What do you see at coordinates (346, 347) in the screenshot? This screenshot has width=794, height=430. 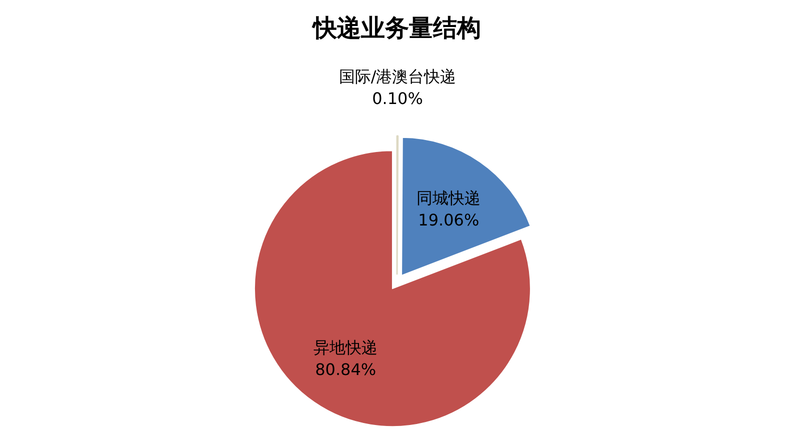 I see `slice-label: 异地快递` at bounding box center [346, 347].